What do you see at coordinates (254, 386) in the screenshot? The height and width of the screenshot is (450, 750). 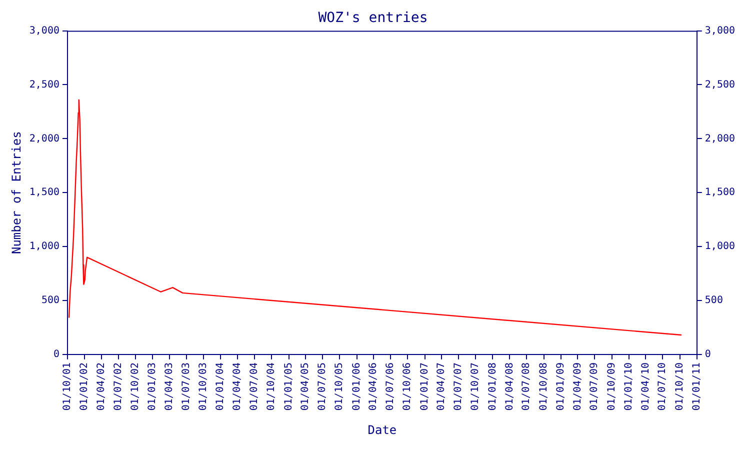 I see `x-tick-label: 01/07/04` at bounding box center [254, 386].